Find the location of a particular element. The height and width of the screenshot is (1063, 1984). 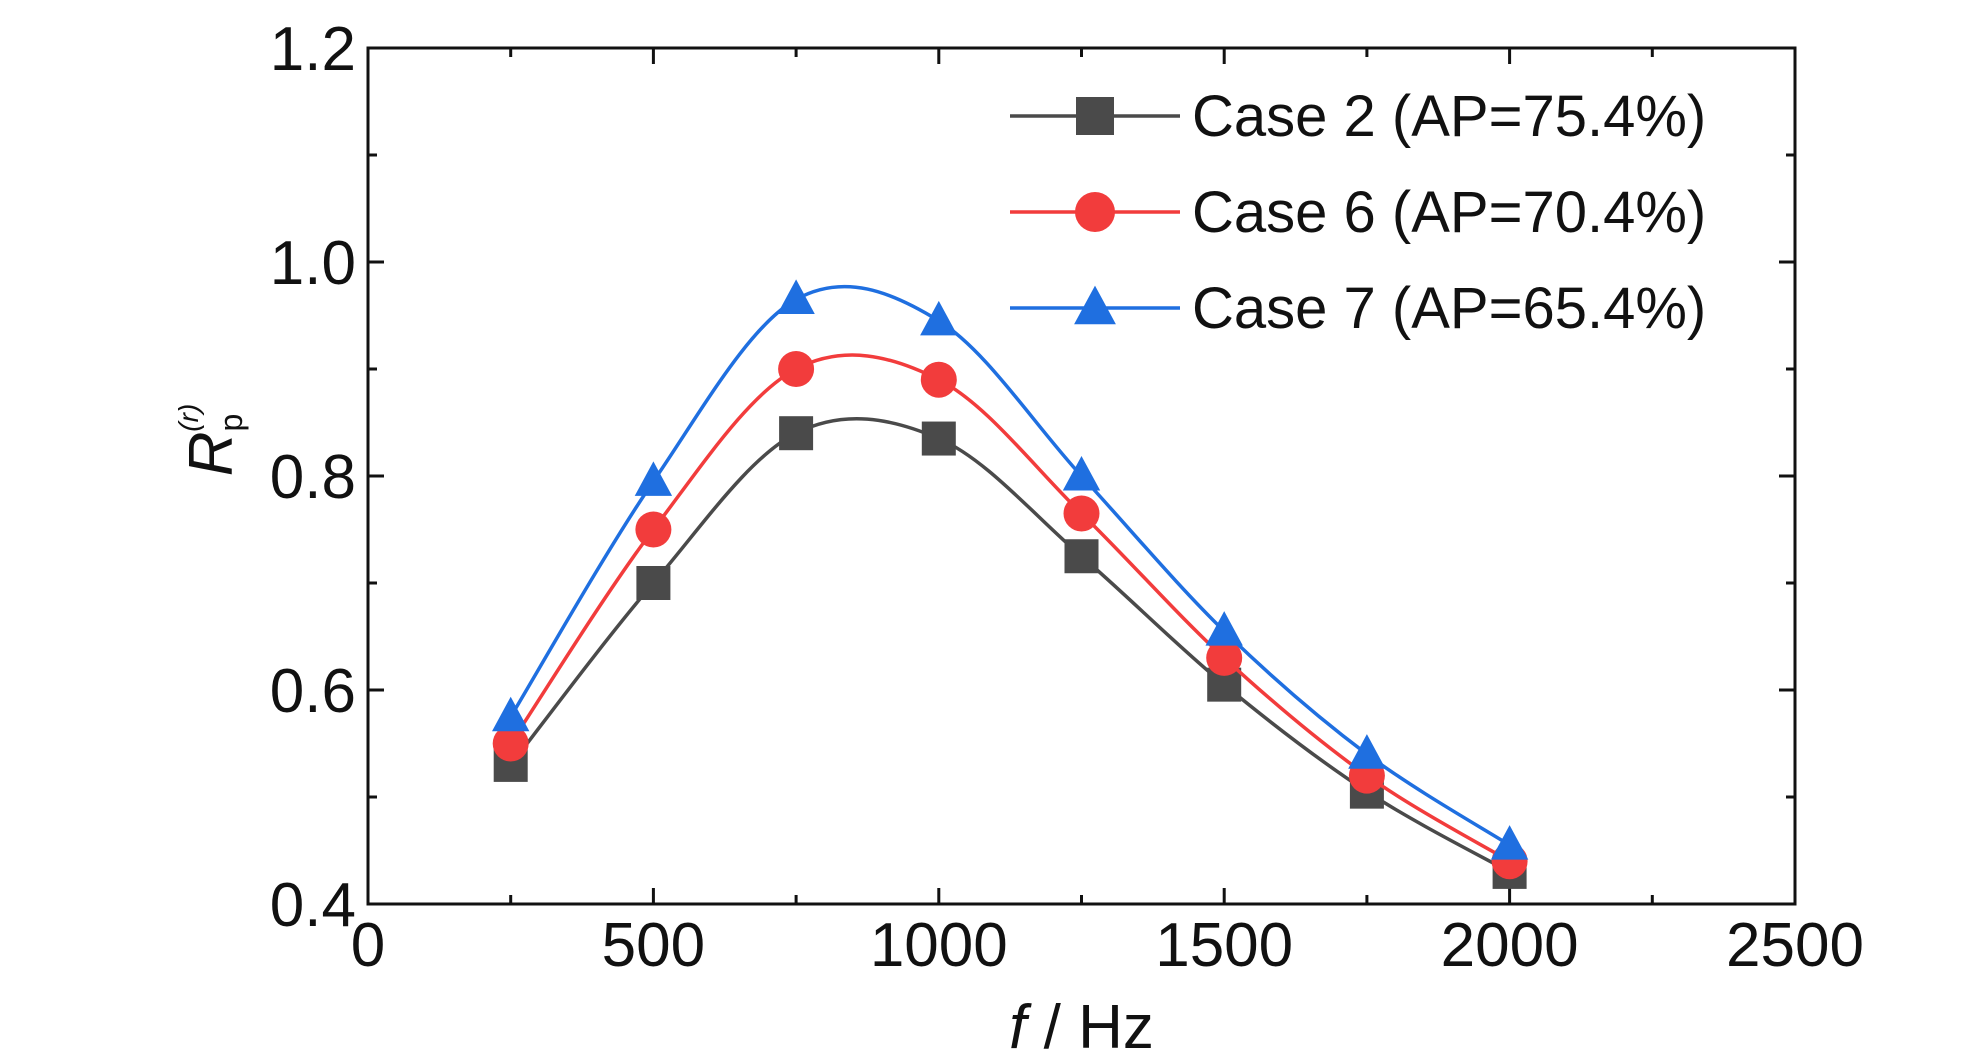

x-tick-label: 500 is located at coordinates (653, 945).